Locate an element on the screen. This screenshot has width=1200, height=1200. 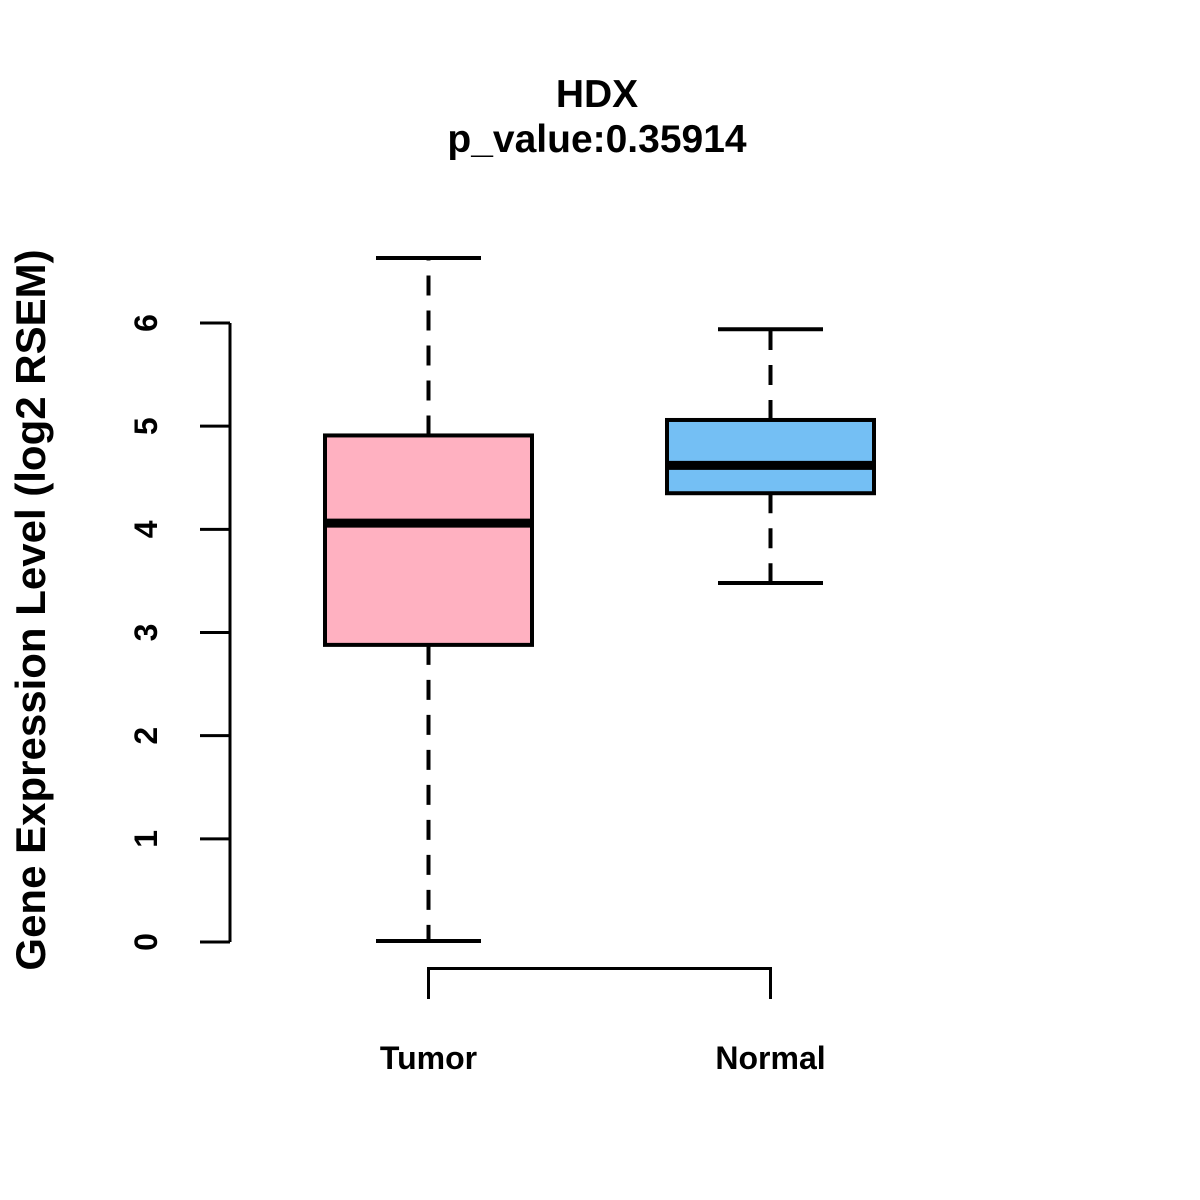
x-axis-bracket is located at coordinates (599, 983).